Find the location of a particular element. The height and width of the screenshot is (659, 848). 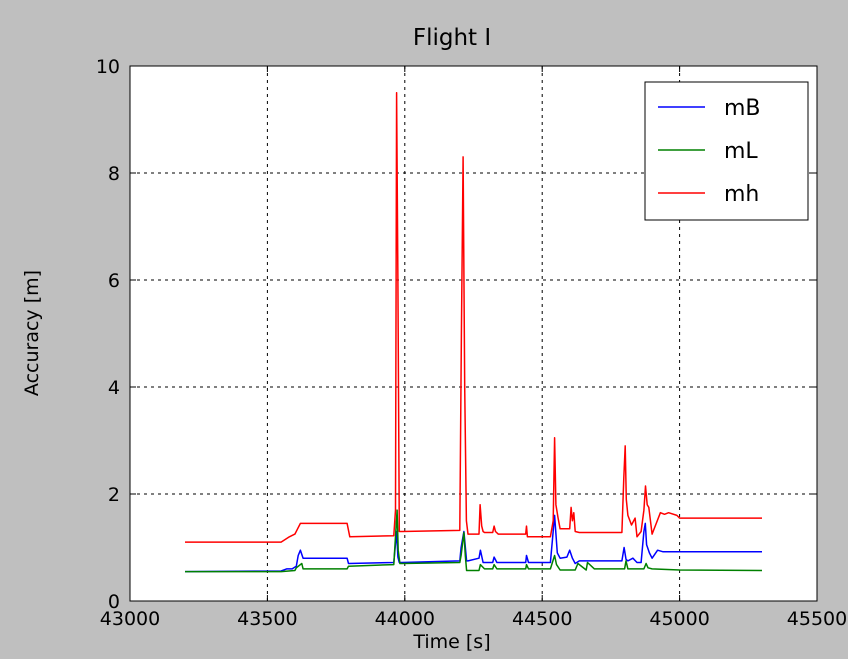

y-tick-label: 4 is located at coordinates (114, 388).